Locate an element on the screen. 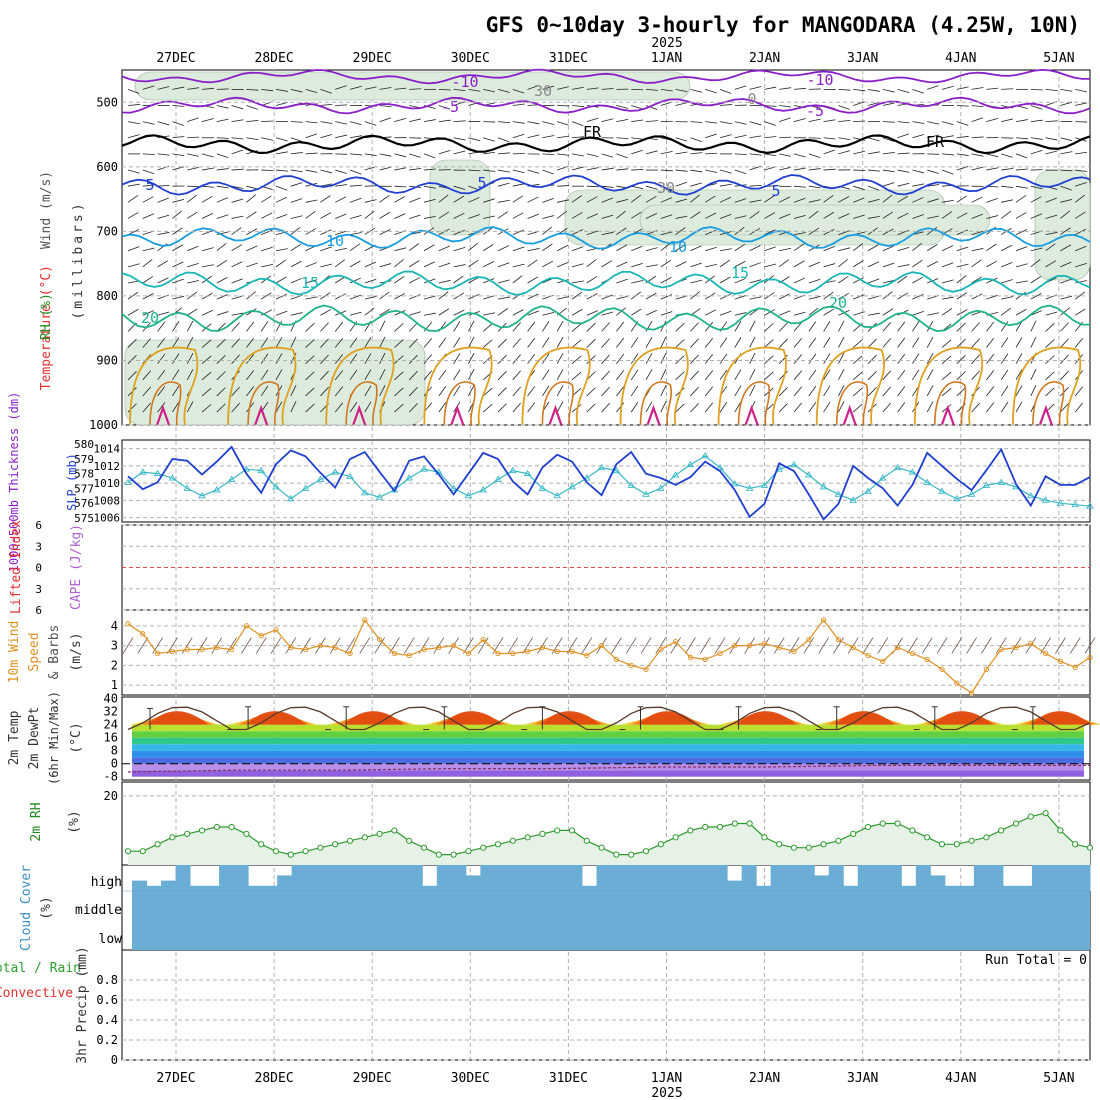 Image resolution: width=1100 pixels, height=1100 pixels. temp-ytick: 16 is located at coordinates (111, 738).